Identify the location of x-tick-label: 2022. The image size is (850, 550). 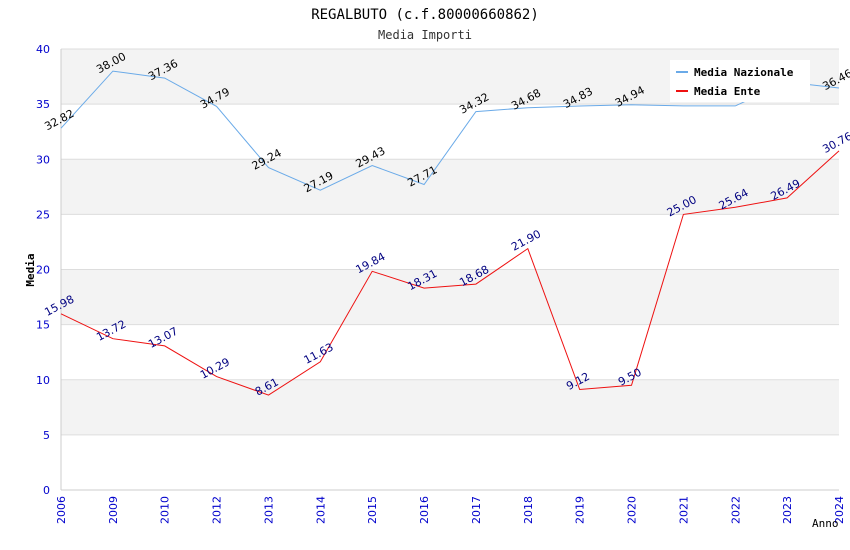
(735, 510).